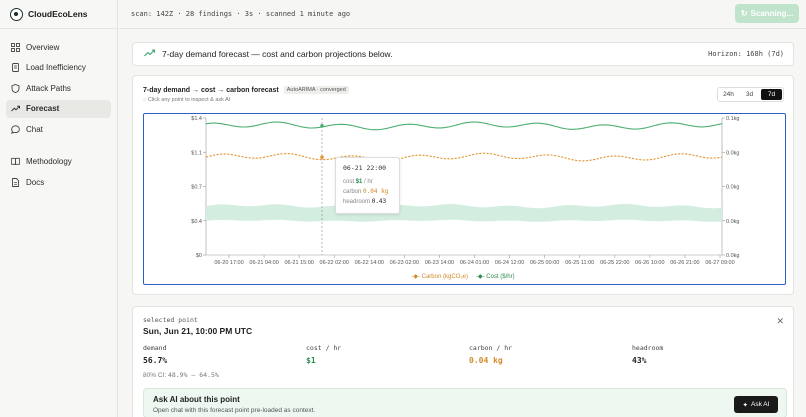 This screenshot has height=417, width=806. Describe the element at coordinates (771, 94) in the screenshot. I see `range-7d-button: 7d` at that location.